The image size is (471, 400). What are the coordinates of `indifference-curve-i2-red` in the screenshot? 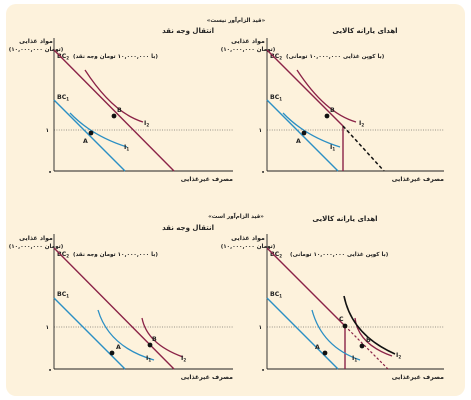 It's located at (373, 337).